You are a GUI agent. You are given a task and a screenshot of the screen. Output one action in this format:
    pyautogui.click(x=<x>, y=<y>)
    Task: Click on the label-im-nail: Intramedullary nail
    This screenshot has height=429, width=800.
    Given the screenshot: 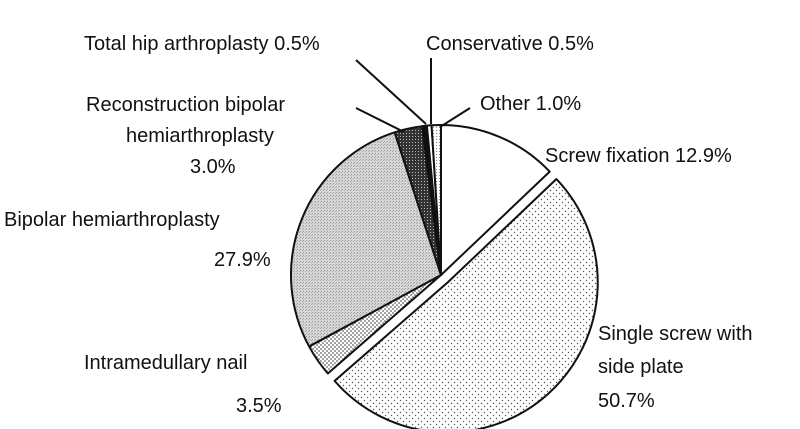 What is the action you would take?
    pyautogui.click(x=165, y=363)
    